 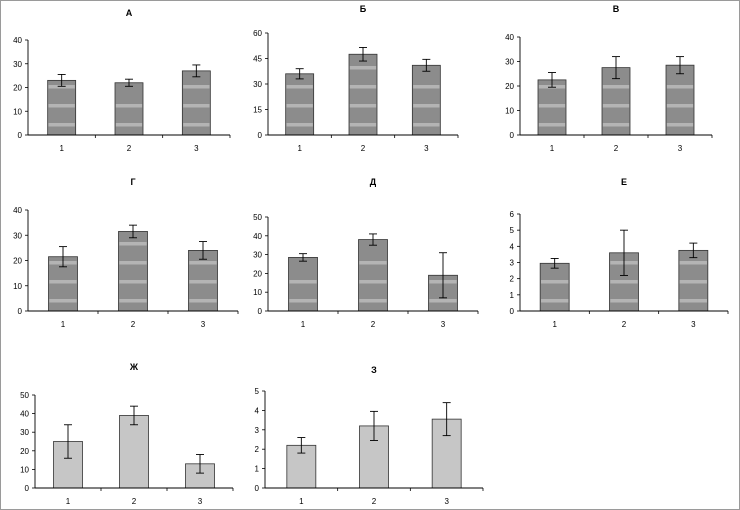 What do you see at coordinates (257, 33) in the screenshot?
I see `y-tick-label: 60` at bounding box center [257, 33].